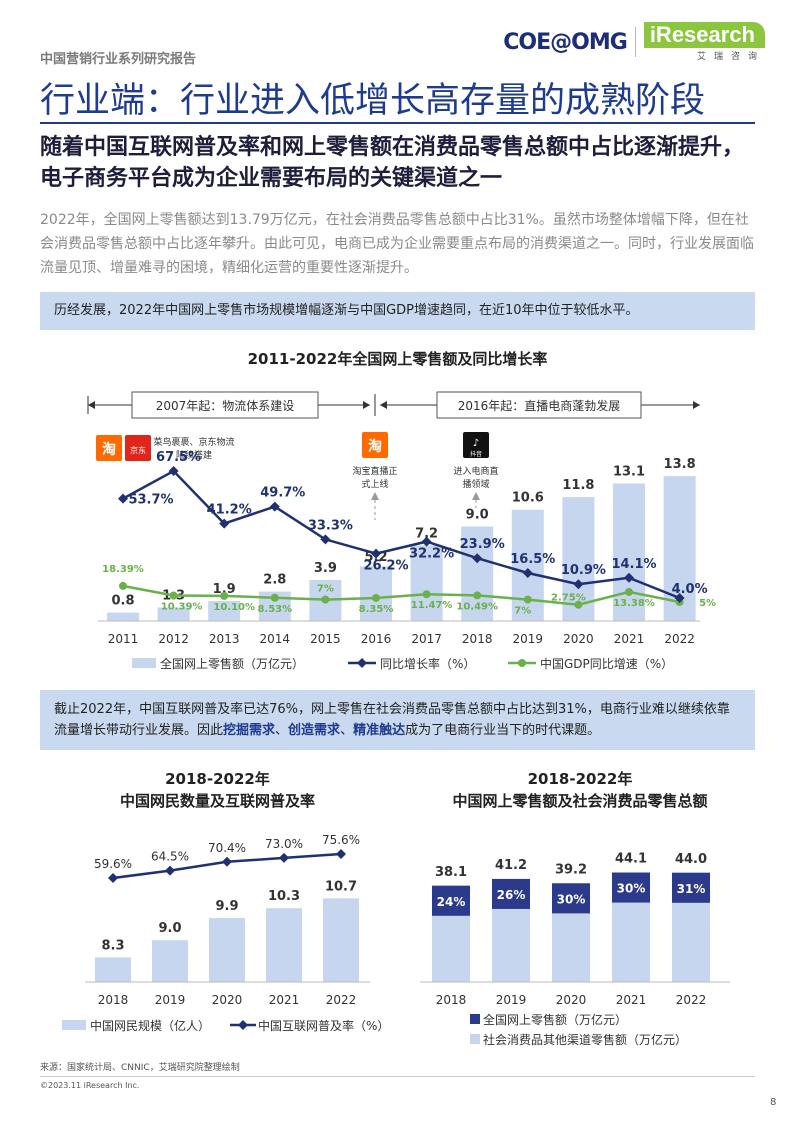  What do you see at coordinates (522, 611) in the screenshot?
I see `chart1-gdp-label-2019: 7%` at bounding box center [522, 611].